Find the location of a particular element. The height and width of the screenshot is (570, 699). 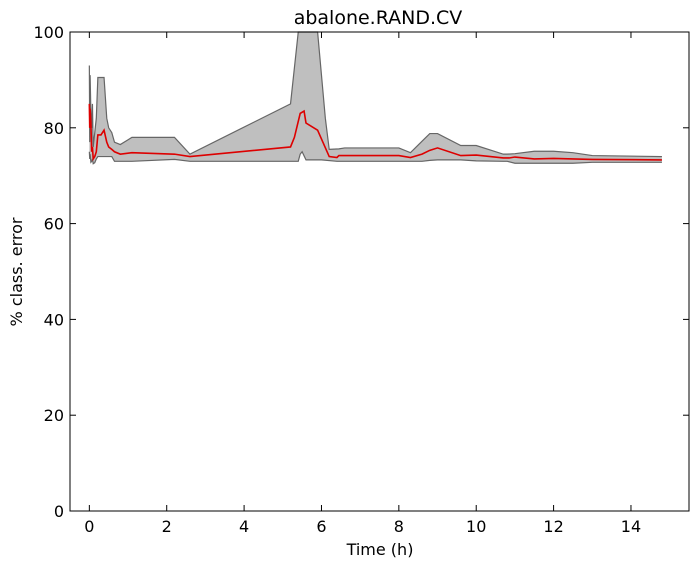

chart-title: abalone.RAND.CV is located at coordinates (378, 18).